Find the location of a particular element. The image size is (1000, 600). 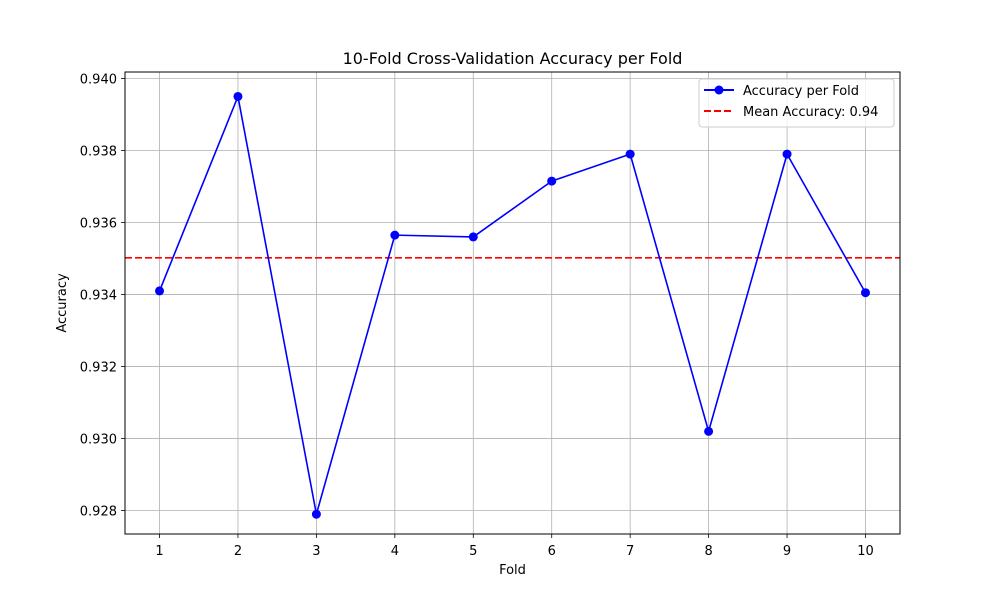

y-tick-label: 0.932 is located at coordinates (98, 368).